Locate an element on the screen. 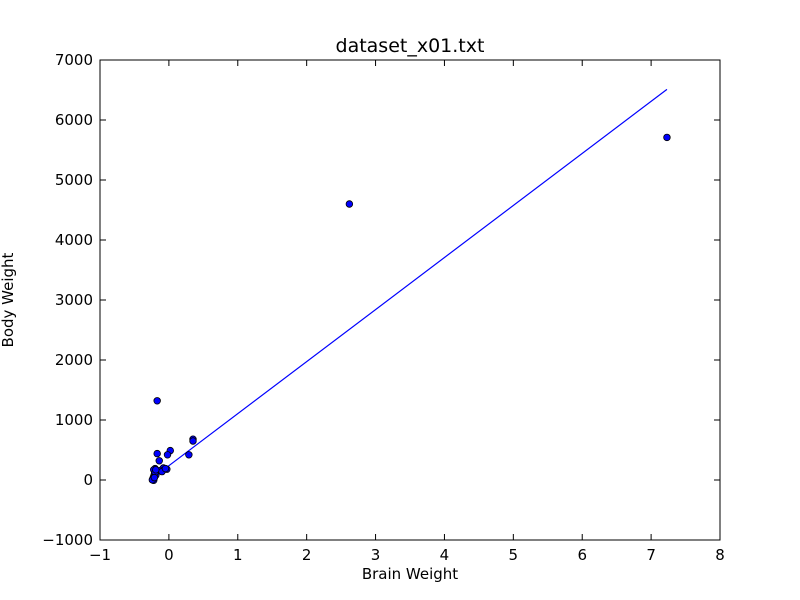 The width and height of the screenshot is (800, 600). x-tick-label: 3 is located at coordinates (376, 555).